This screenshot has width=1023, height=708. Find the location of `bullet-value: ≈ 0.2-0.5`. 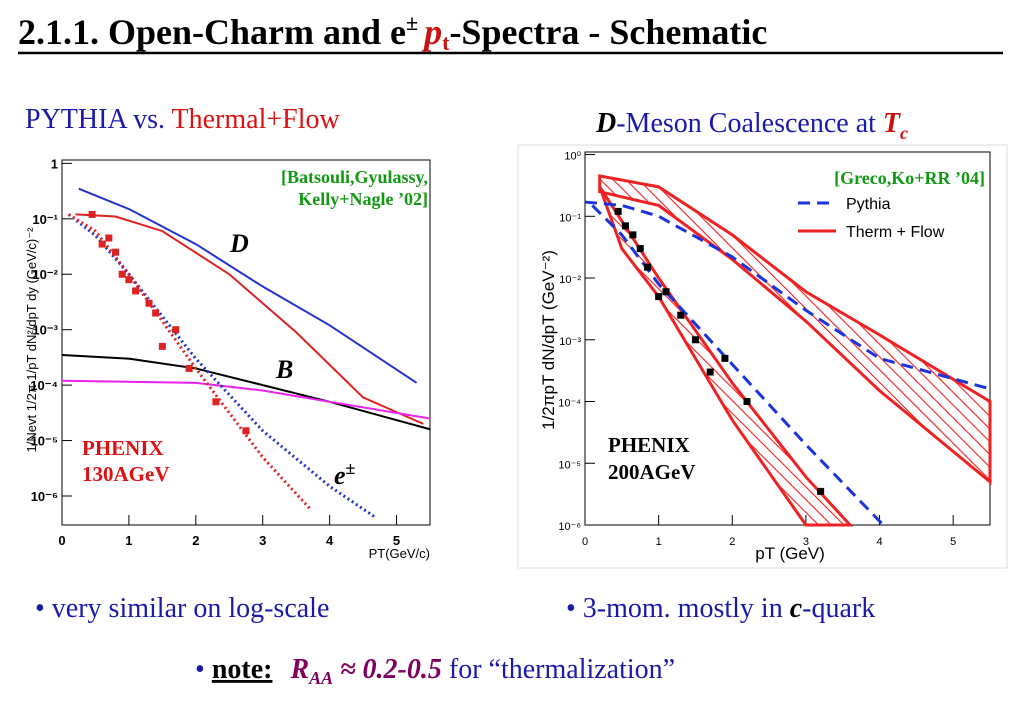

bullet-value: ≈ 0.2-0.5 is located at coordinates (387, 669).